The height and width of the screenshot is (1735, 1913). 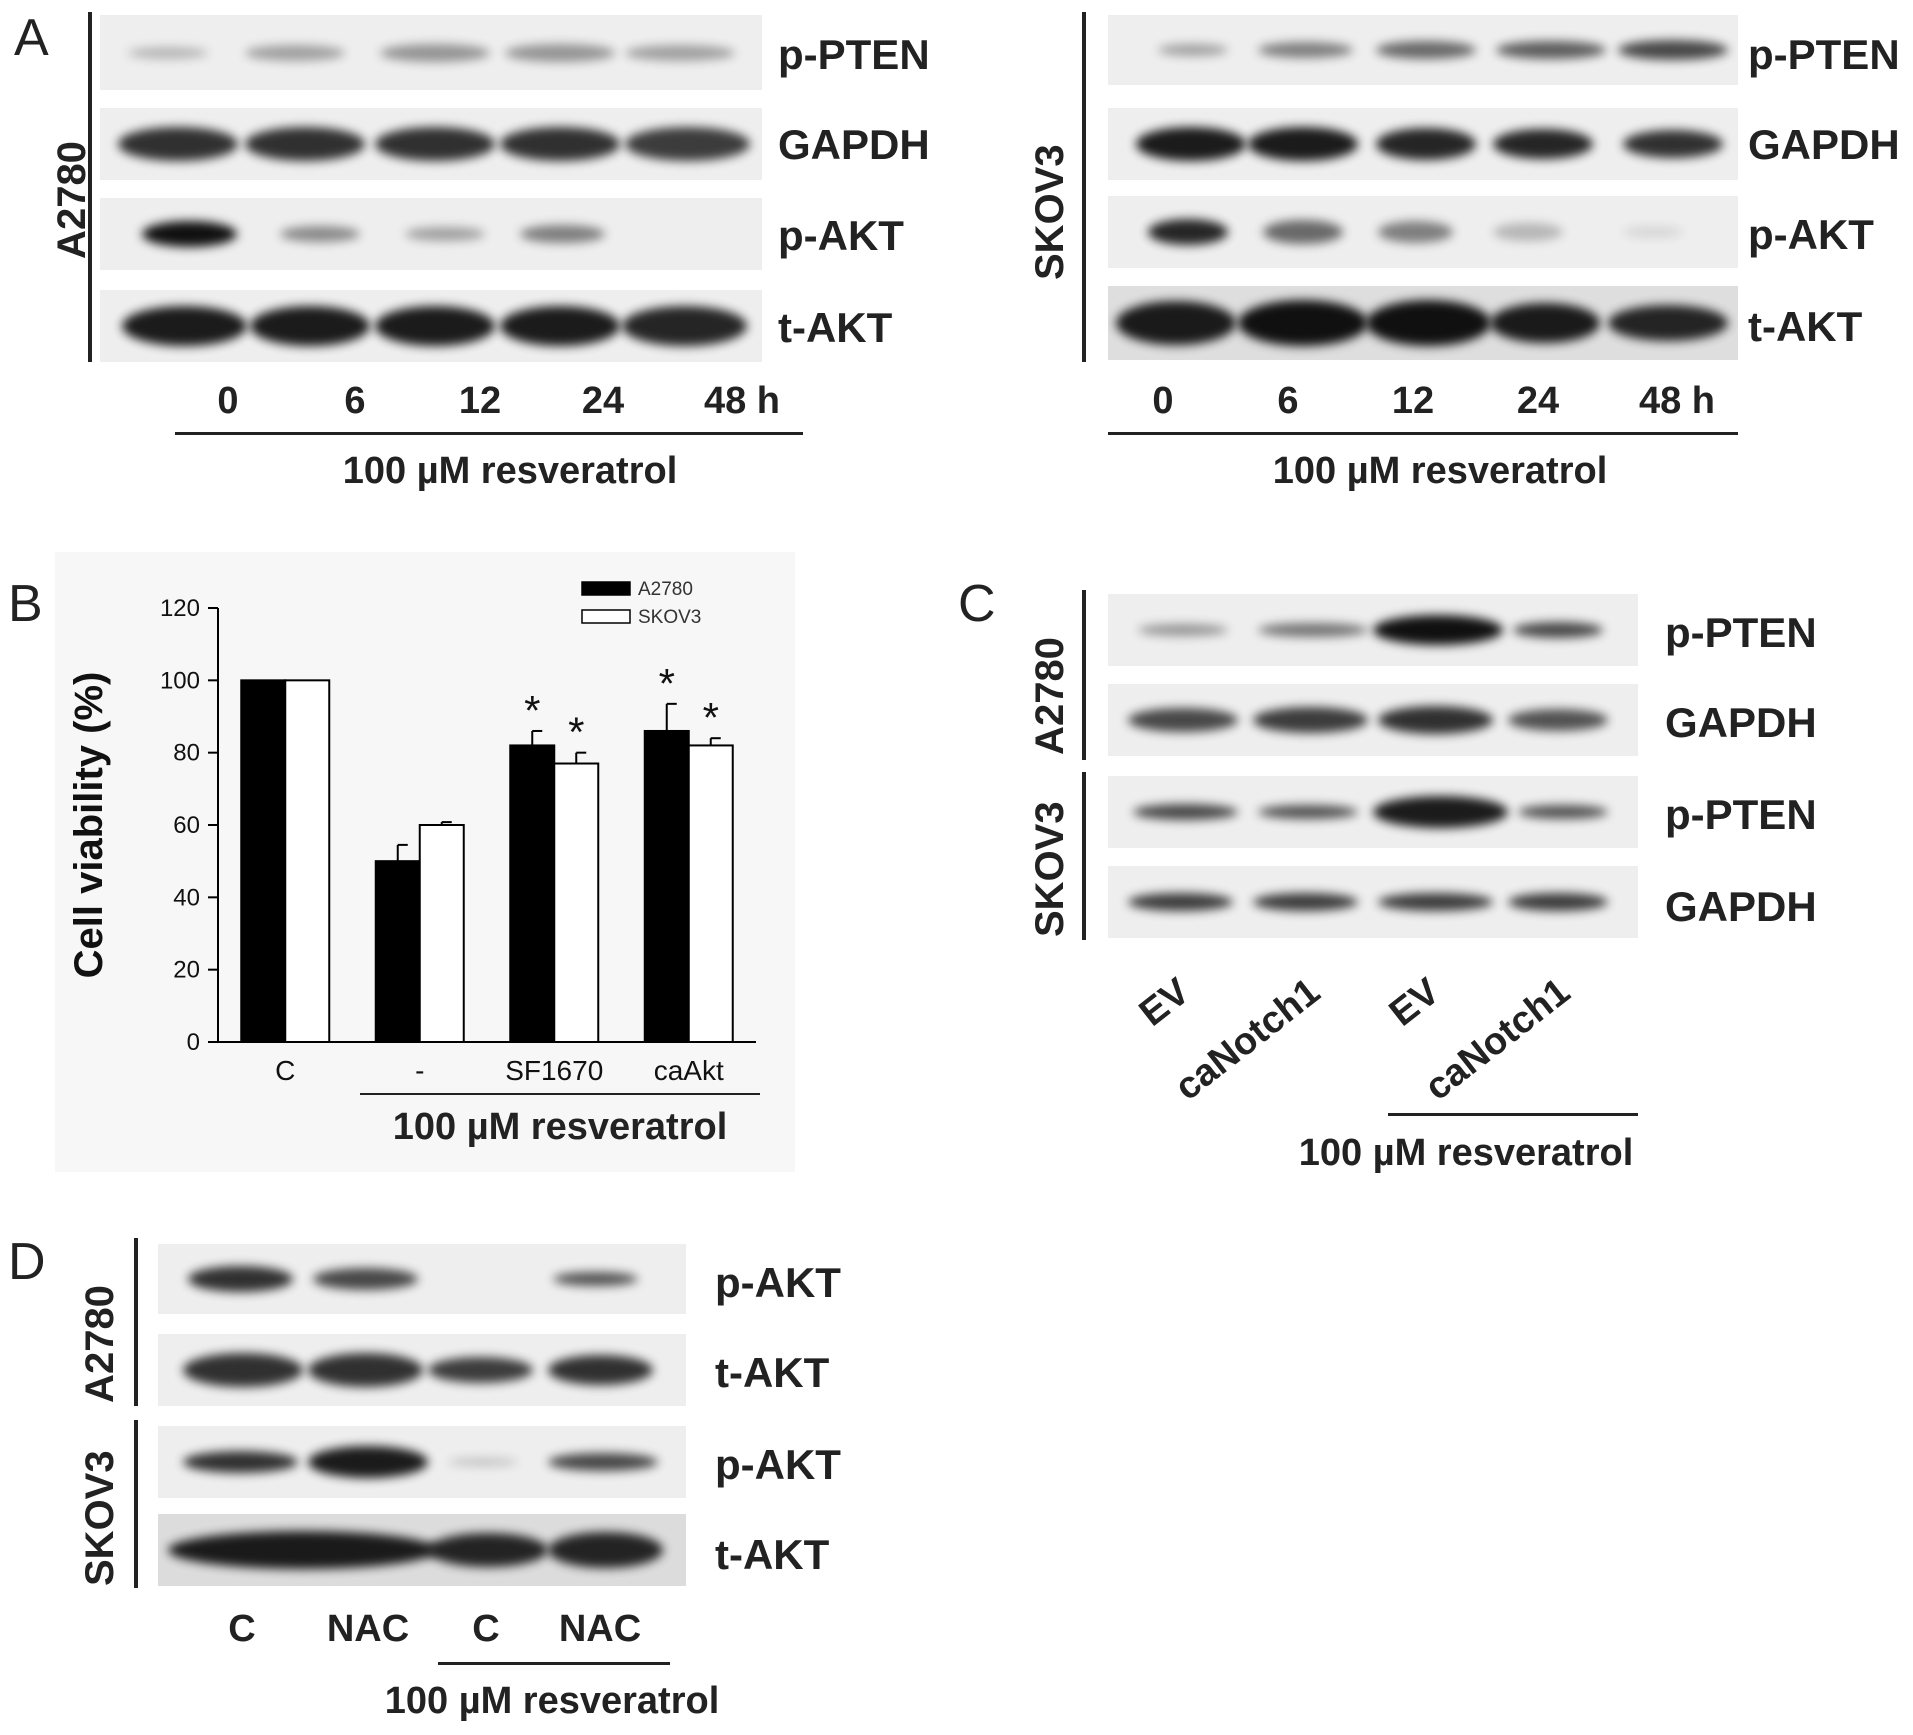 What do you see at coordinates (100, 1518) in the screenshot?
I see `panel-d-cell-label: SKOV3` at bounding box center [100, 1518].